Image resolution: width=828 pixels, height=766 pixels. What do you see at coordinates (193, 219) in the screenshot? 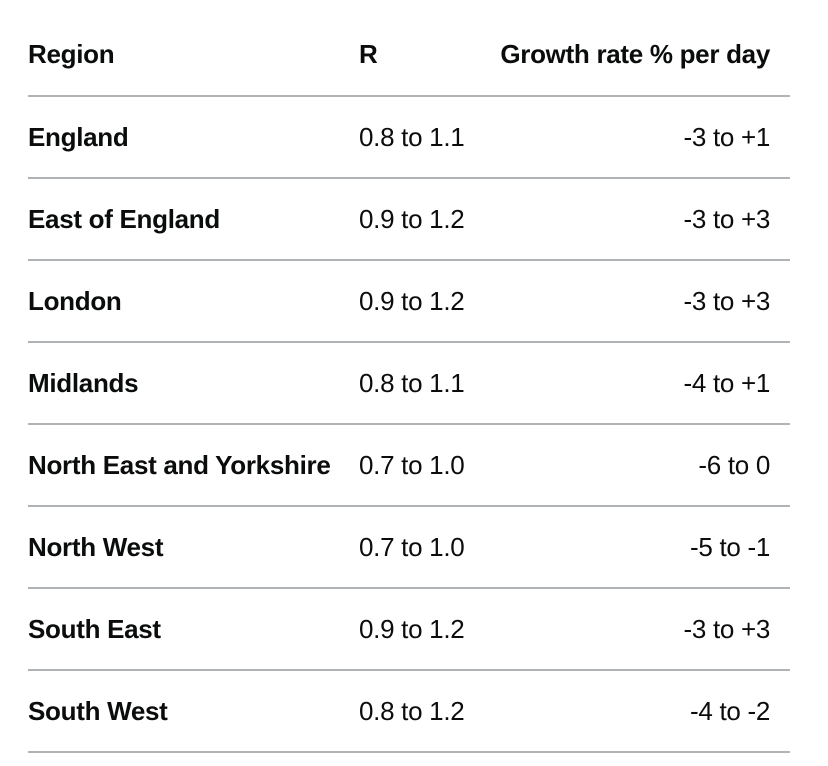
I see `cell-region: East of England` at bounding box center [193, 219].